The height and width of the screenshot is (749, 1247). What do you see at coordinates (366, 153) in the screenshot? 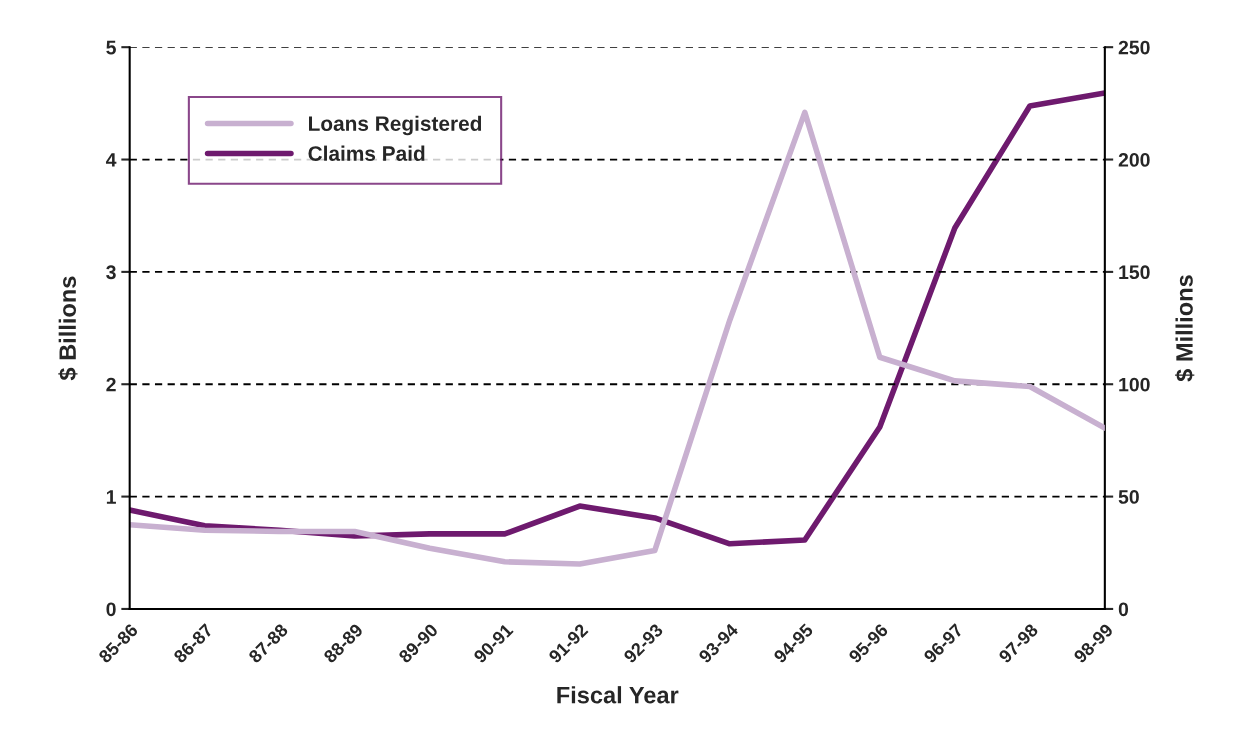
I see `legend-label: Claims Paid` at bounding box center [366, 153].